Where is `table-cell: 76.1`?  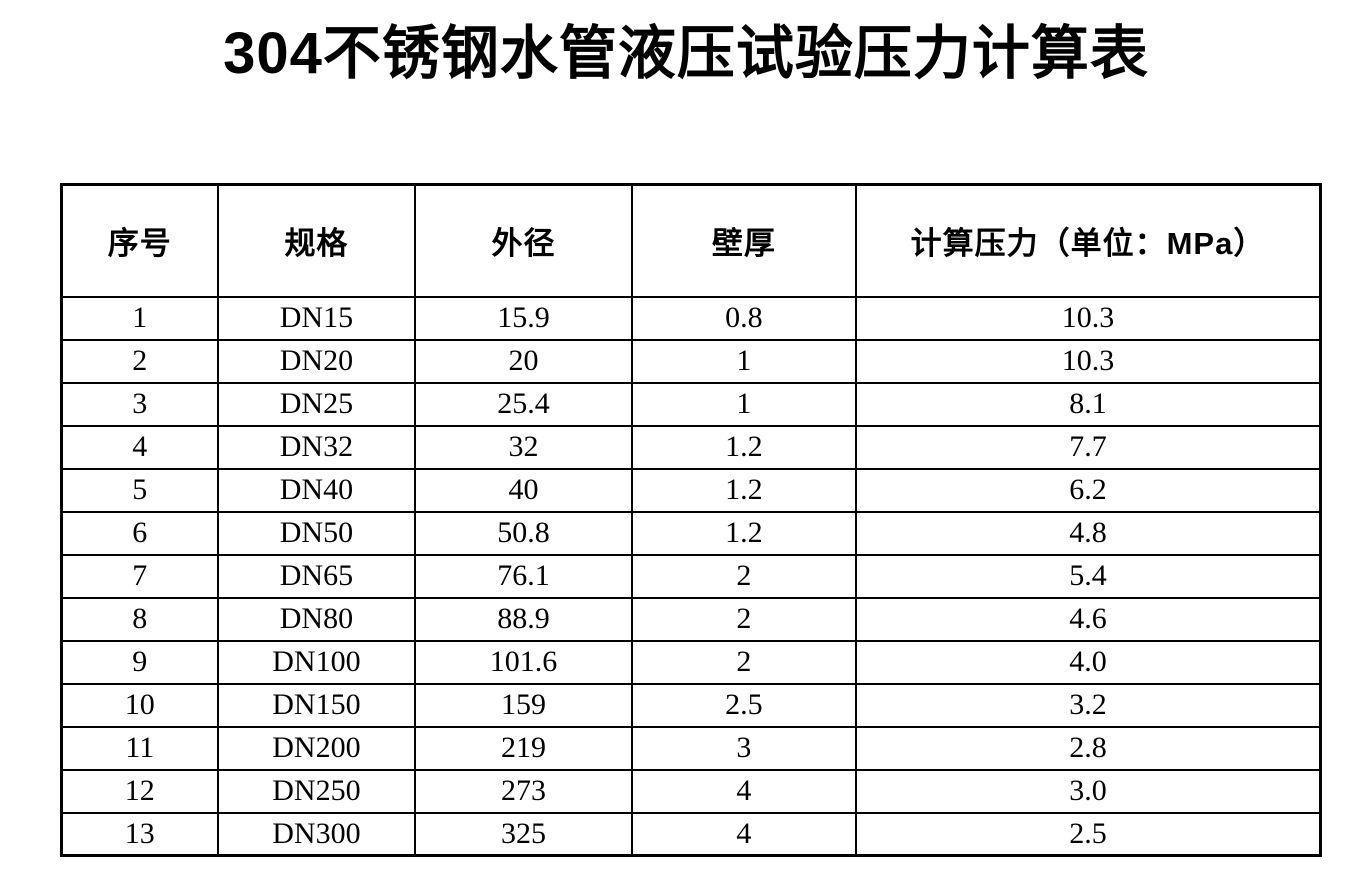
table-cell: 76.1 is located at coordinates (523, 576).